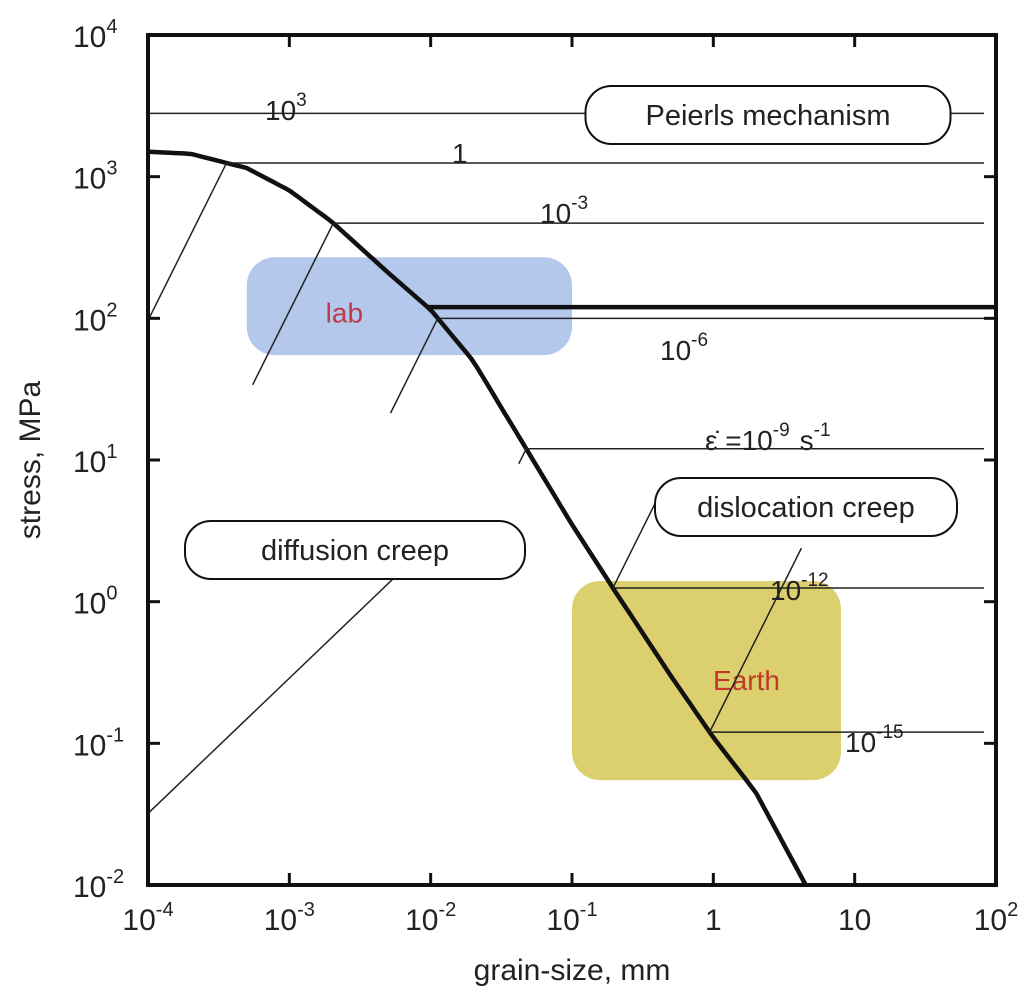 The height and width of the screenshot is (992, 1035). What do you see at coordinates (89, 887) in the screenshot?
I see `y-tick-label-0-base: 10` at bounding box center [89, 887].